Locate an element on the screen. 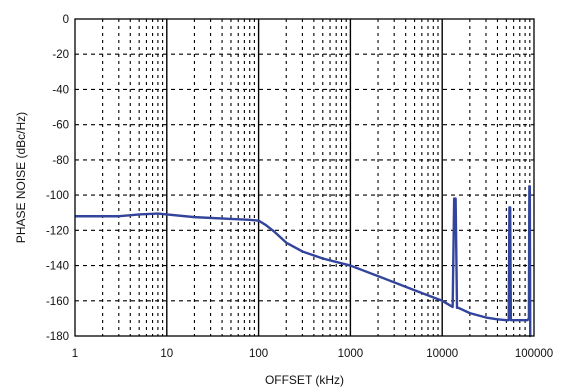 Image resolution: width=565 pixels, height=392 pixels. y-tick-label: 0 is located at coordinates (66, 20).